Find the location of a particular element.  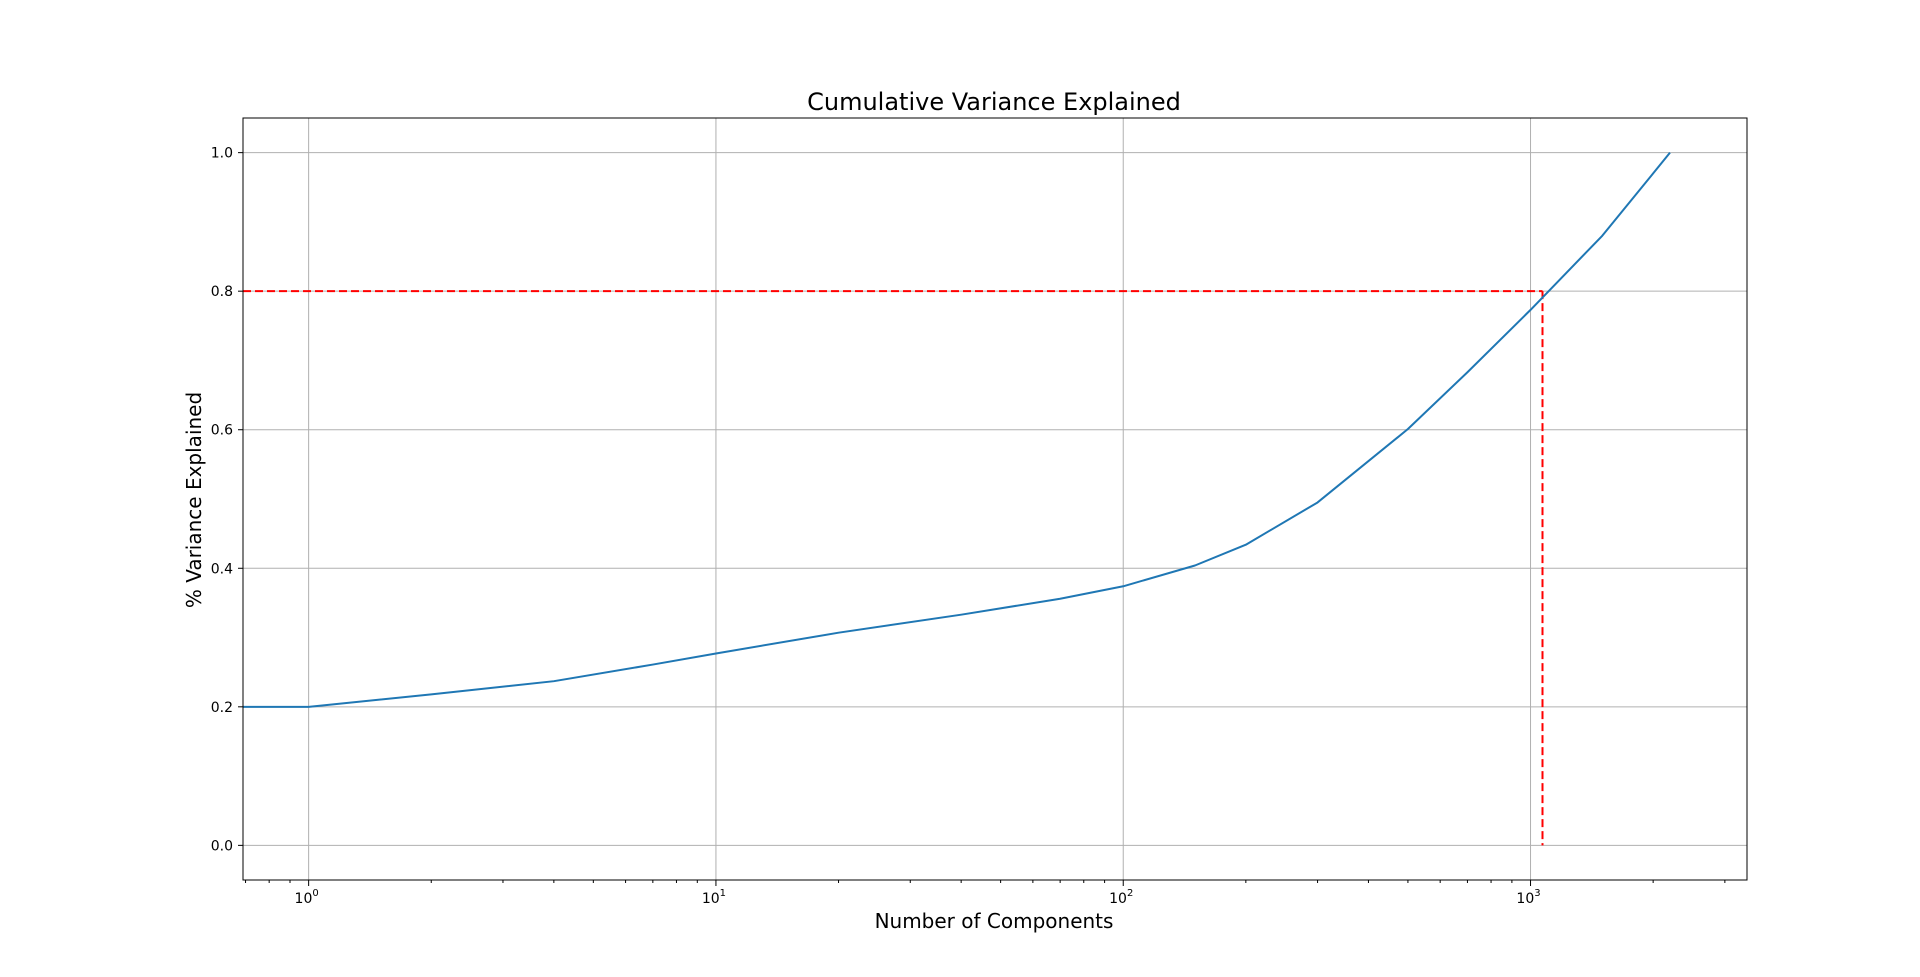

x-tick-label: 10⁰ is located at coordinates (307, 897).